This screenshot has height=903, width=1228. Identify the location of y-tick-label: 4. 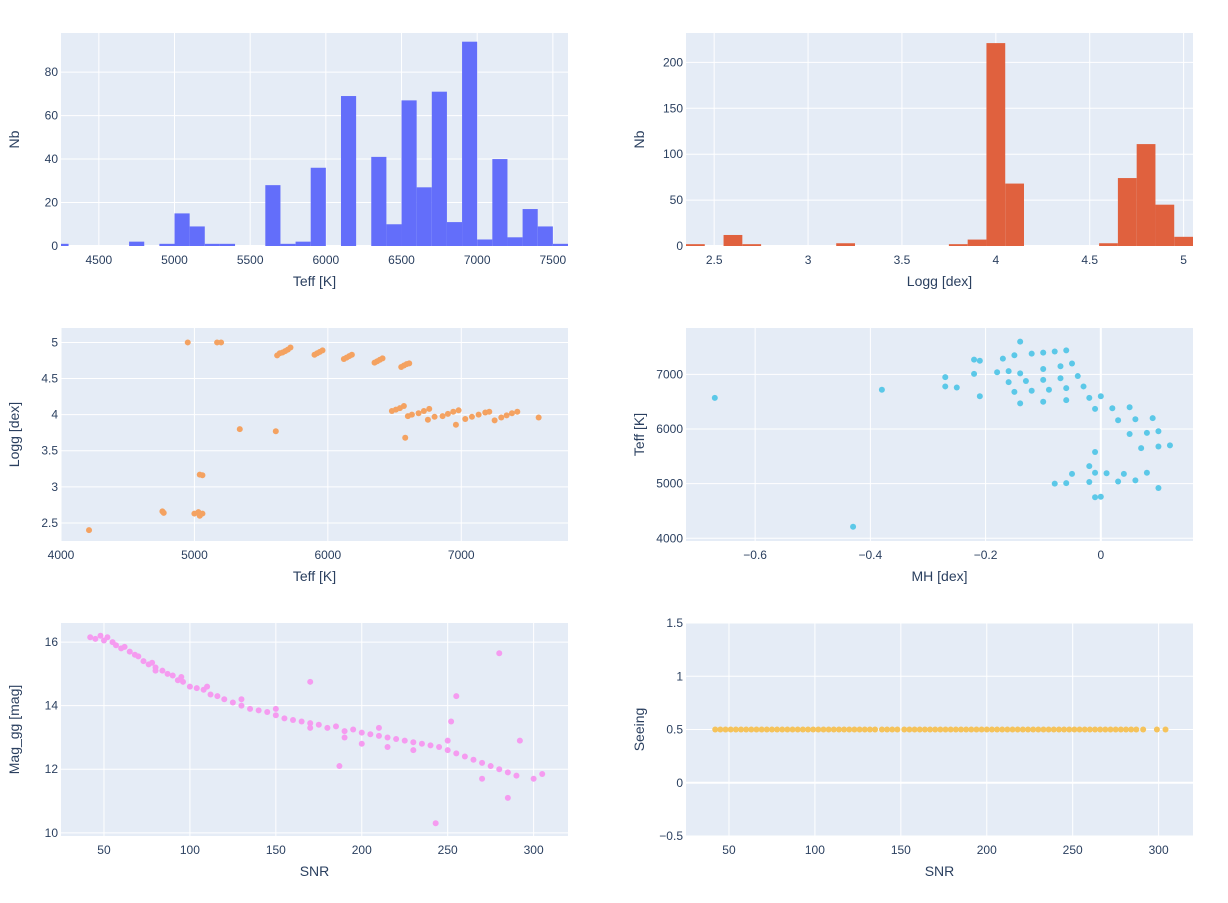
(54, 415).